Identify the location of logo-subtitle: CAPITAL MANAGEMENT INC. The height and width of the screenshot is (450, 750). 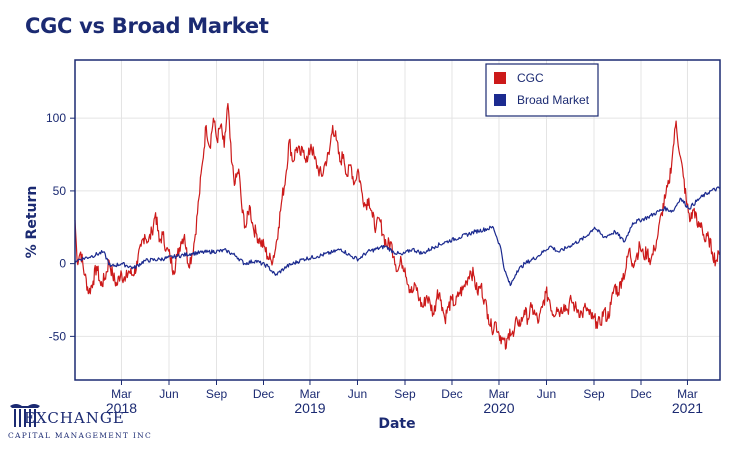
(80, 435).